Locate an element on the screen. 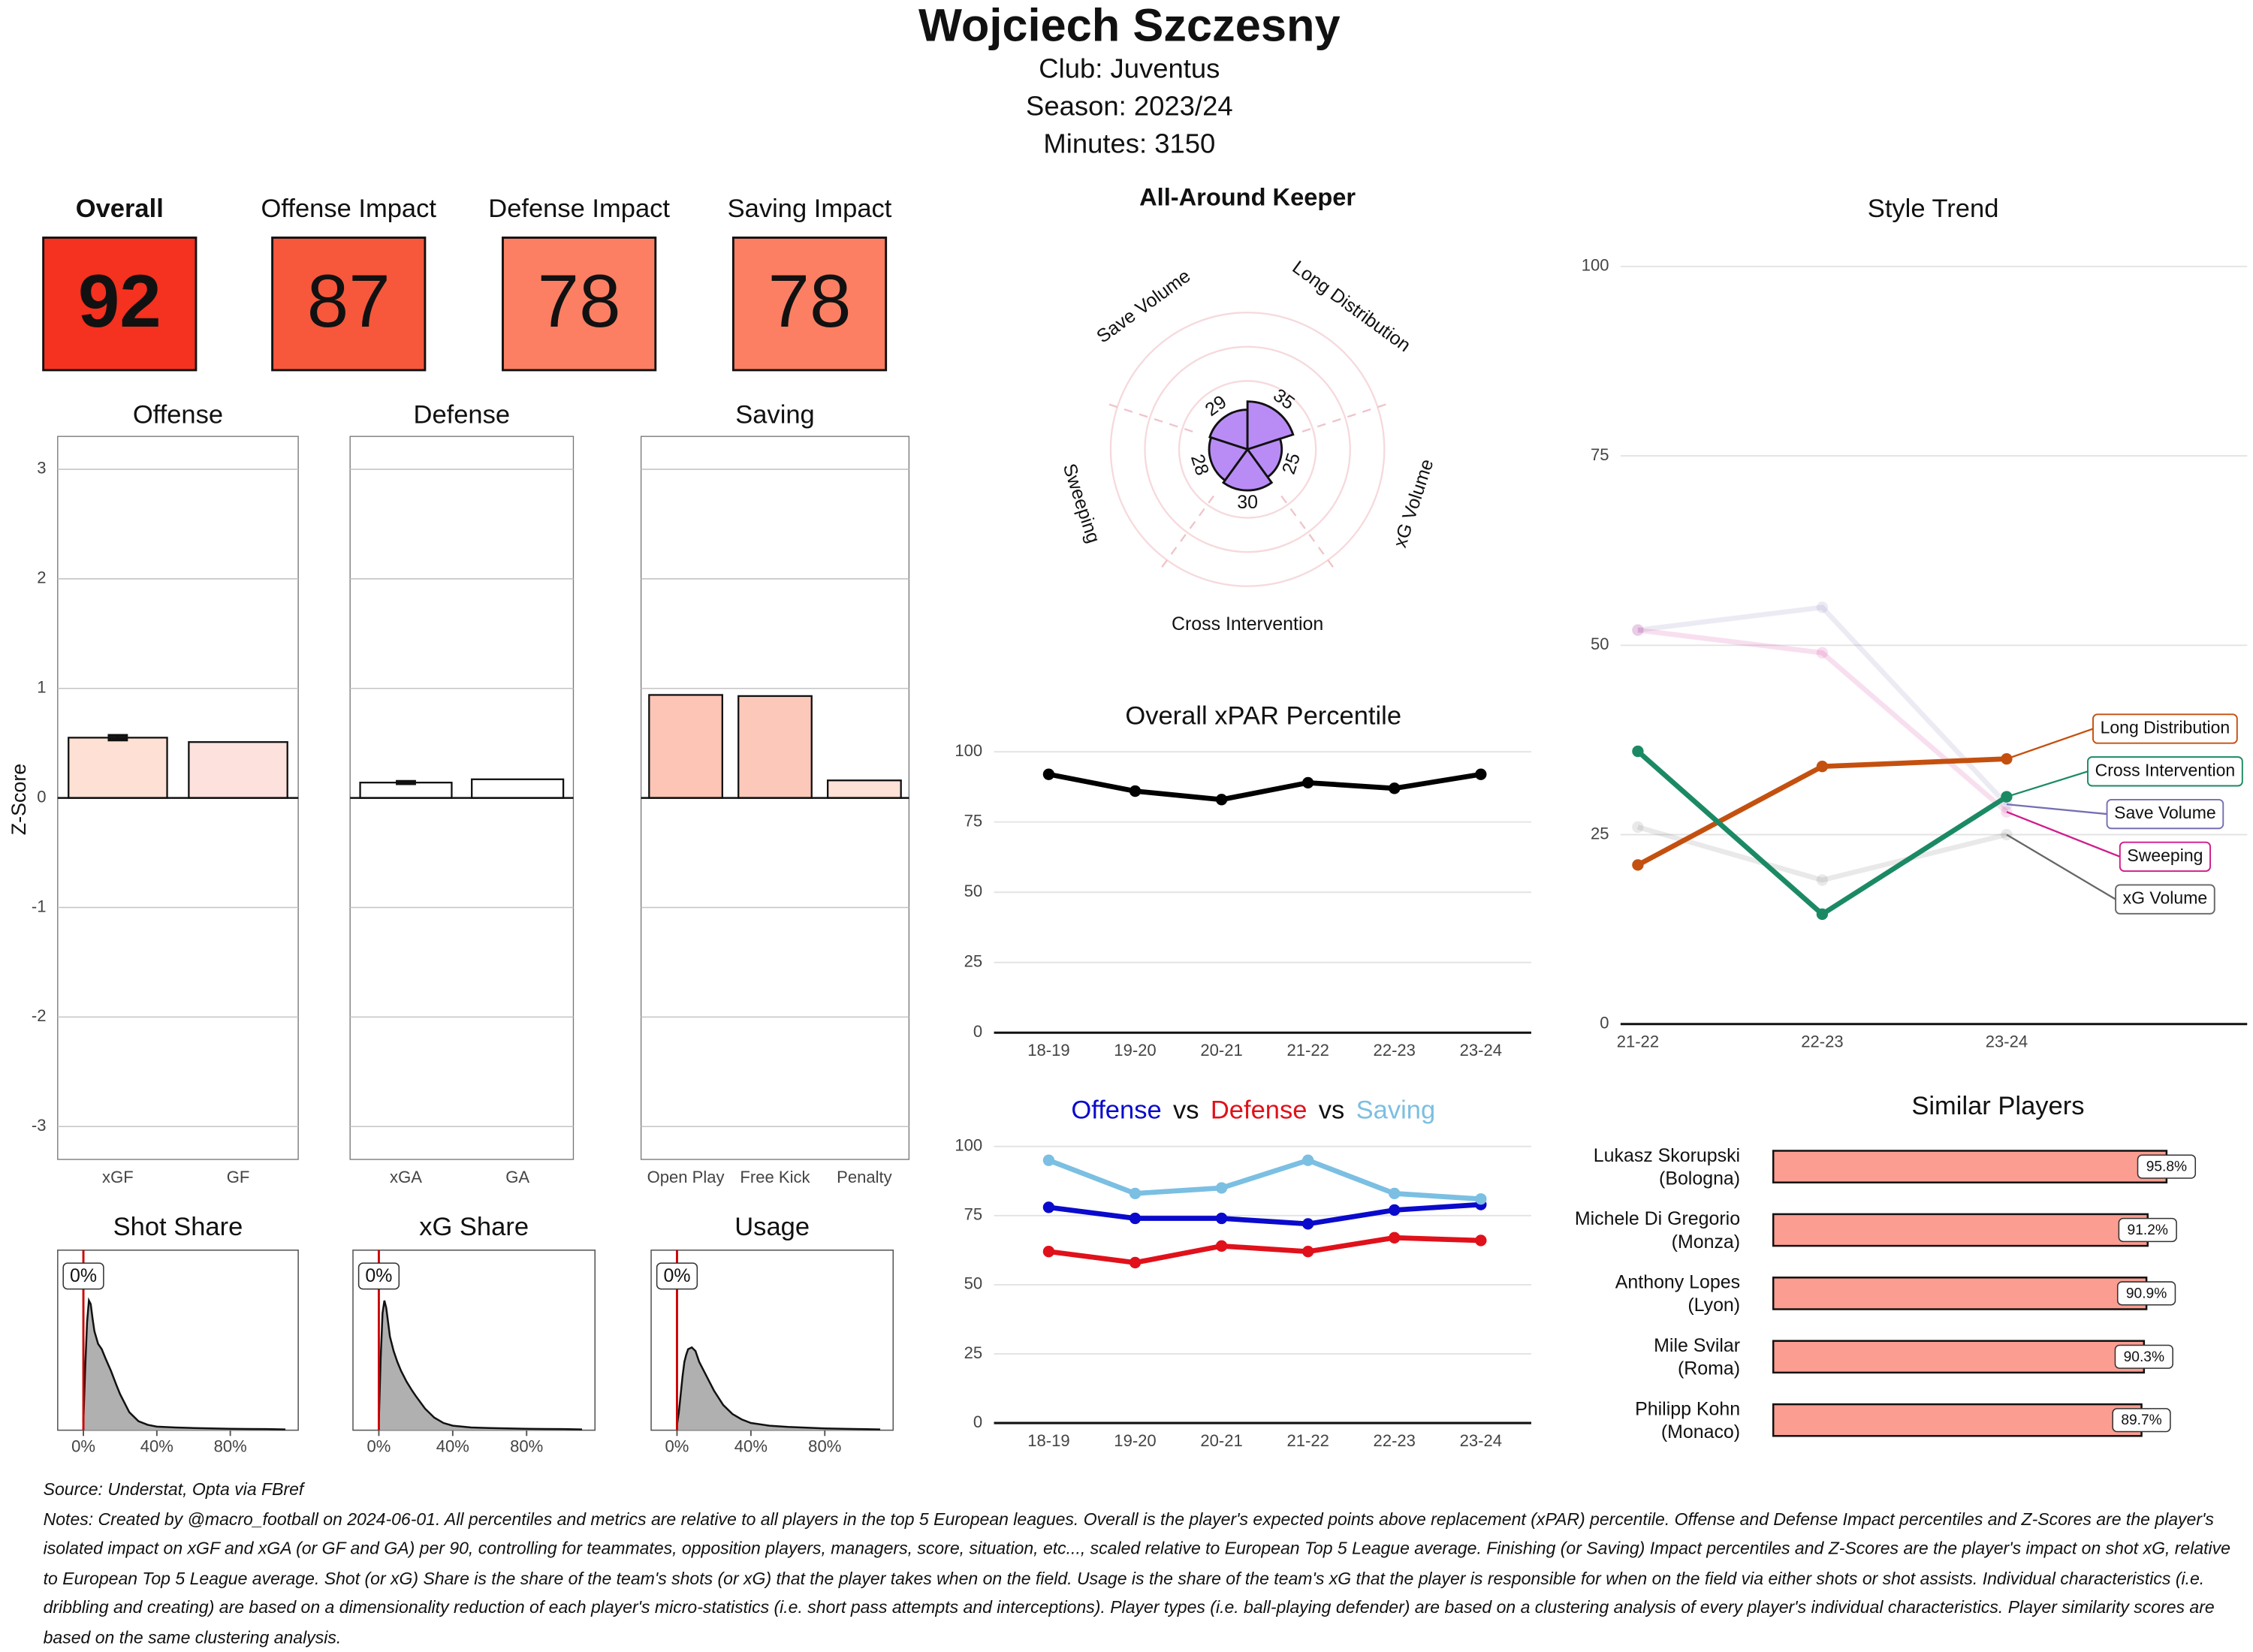 Image resolution: width=2253 pixels, height=1652 pixels. panel-title: xG Share is located at coordinates (474, 1227).